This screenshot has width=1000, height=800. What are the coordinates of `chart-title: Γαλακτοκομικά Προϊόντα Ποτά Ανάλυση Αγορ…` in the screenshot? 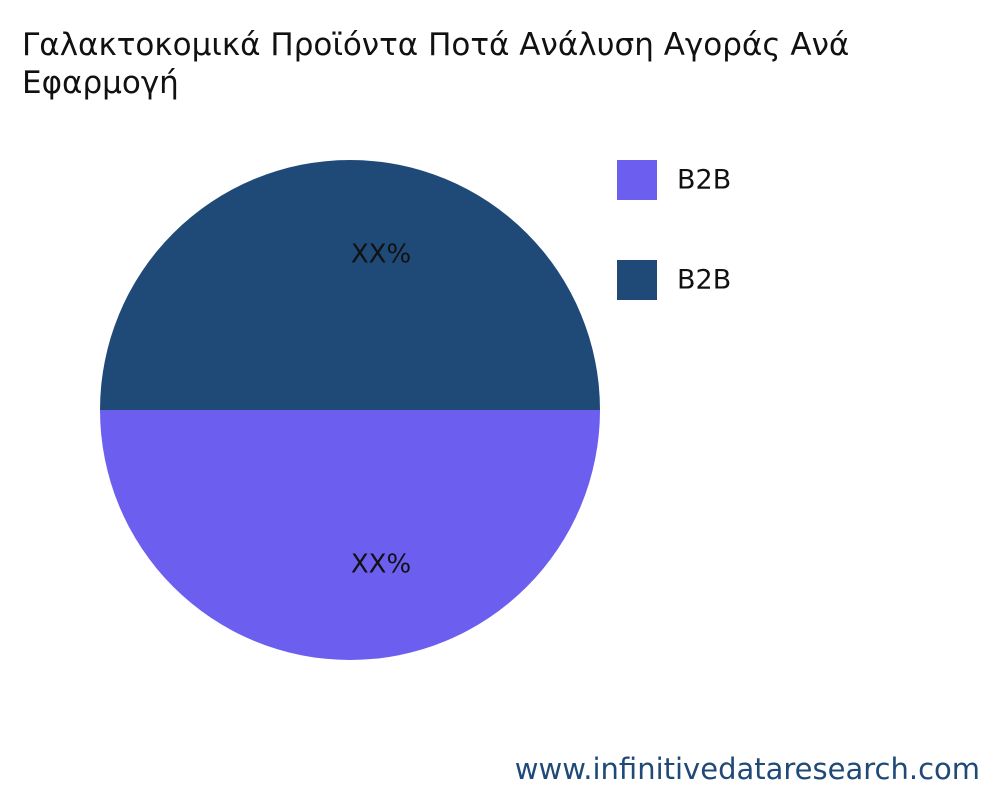 It's located at (436, 64).